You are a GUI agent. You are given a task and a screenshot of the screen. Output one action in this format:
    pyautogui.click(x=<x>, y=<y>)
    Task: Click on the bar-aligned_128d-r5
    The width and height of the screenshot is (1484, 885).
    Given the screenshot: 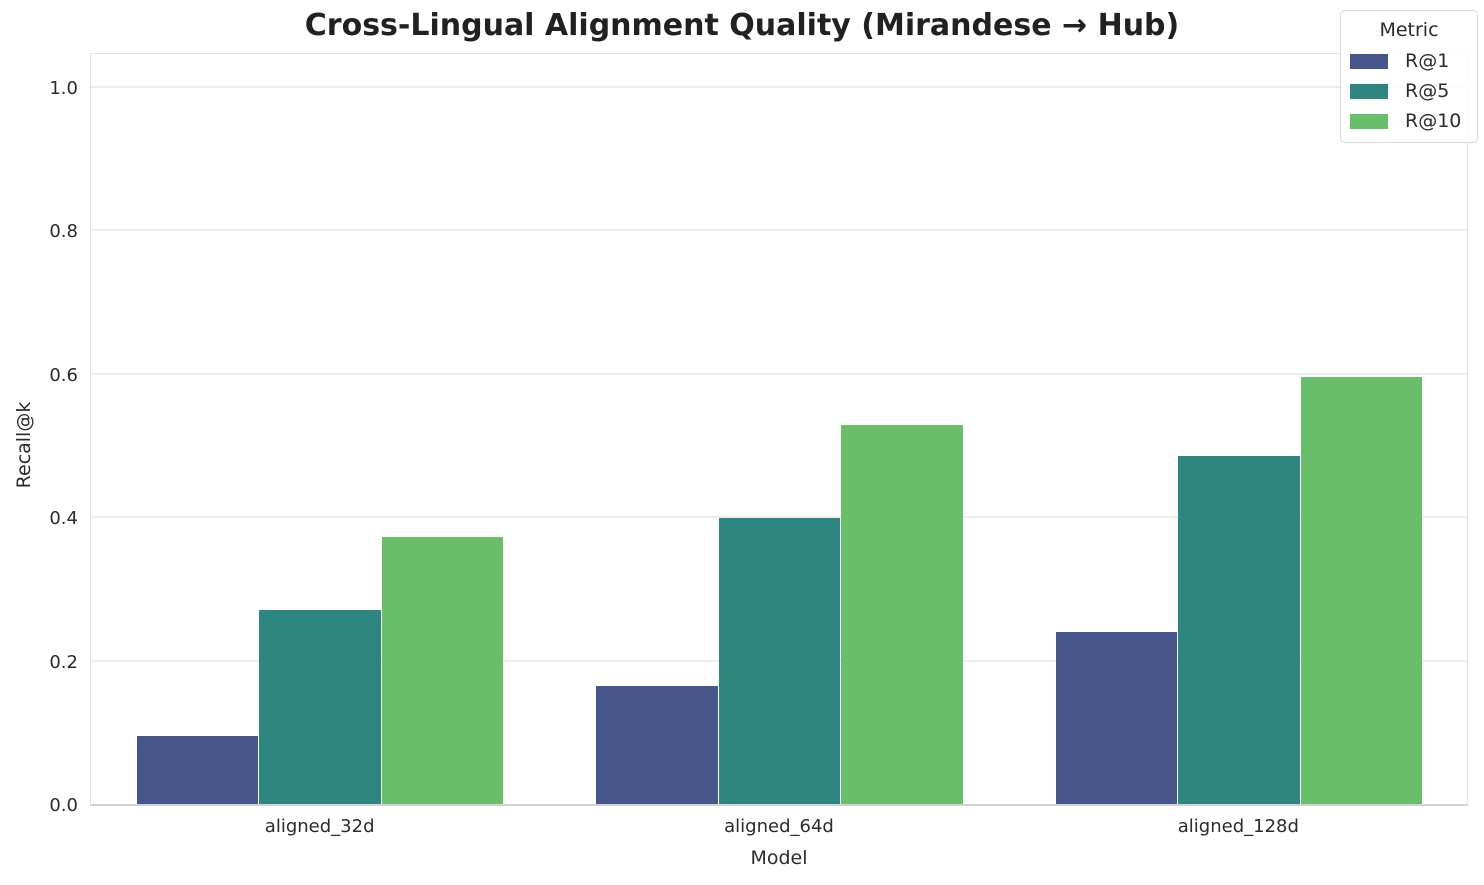 What is the action you would take?
    pyautogui.click(x=1239, y=630)
    